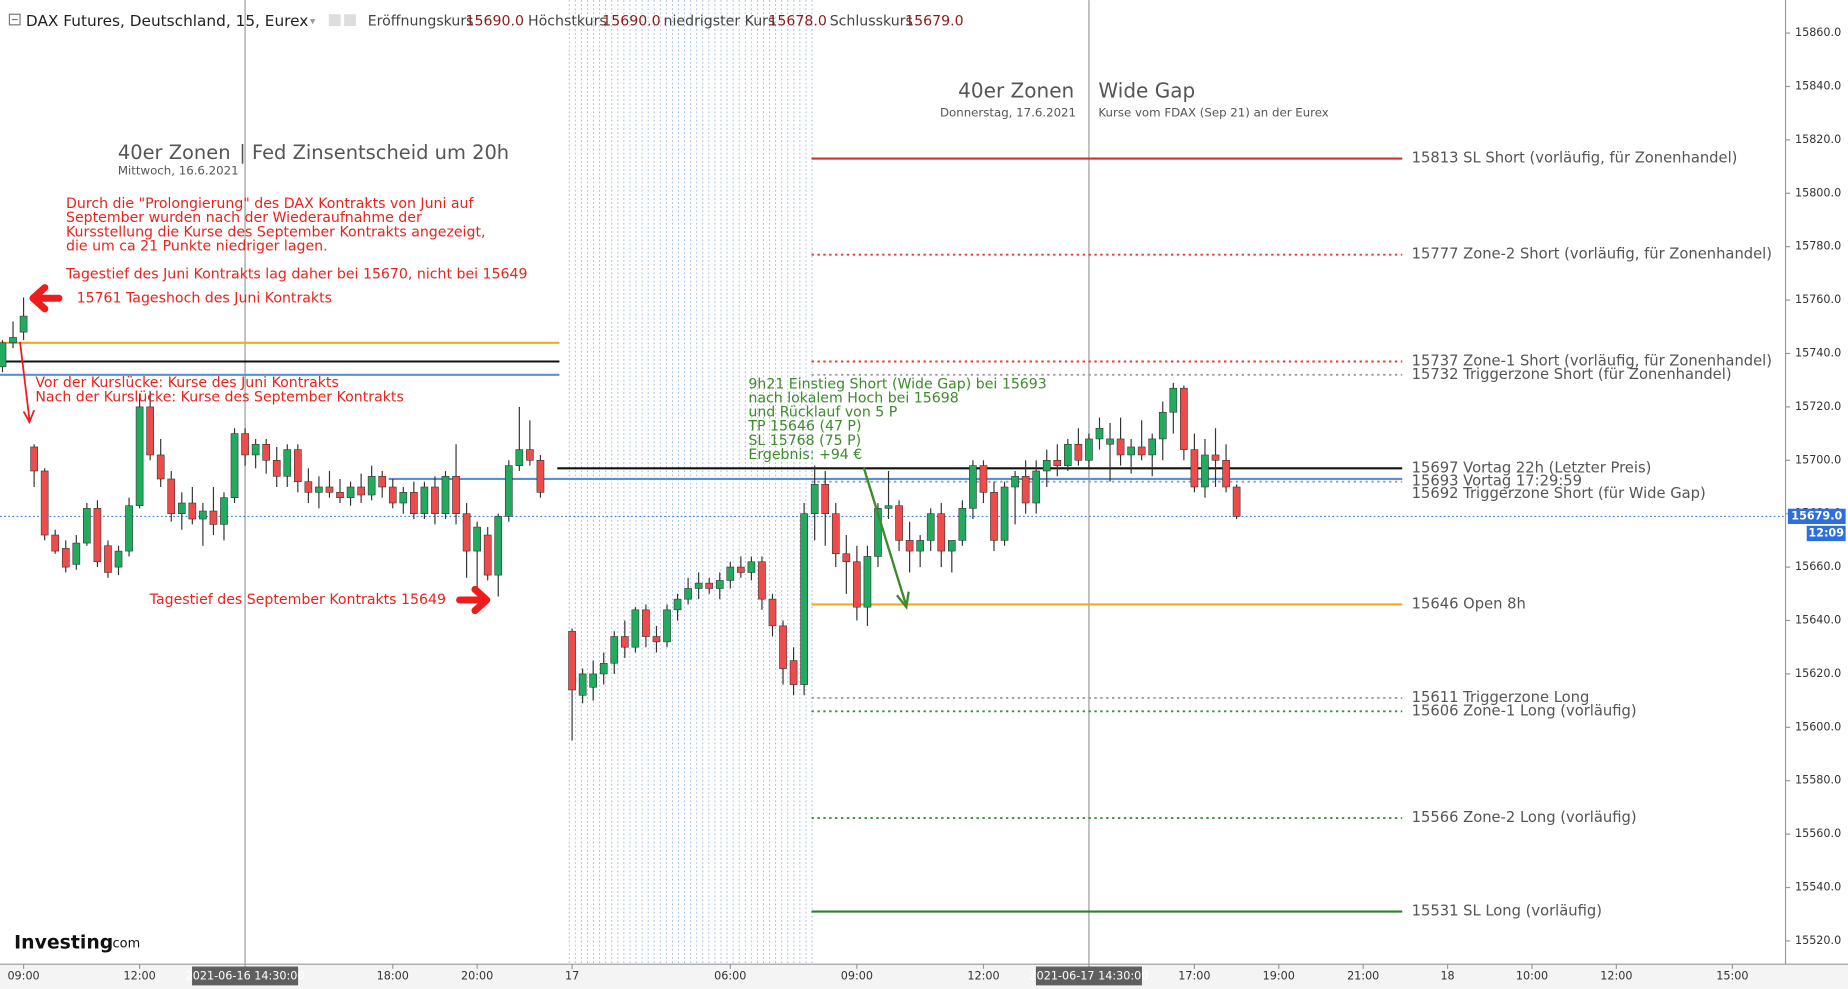 The image size is (1848, 989). What do you see at coordinates (924, 976) in the screenshot?
I see `time-axis` at bounding box center [924, 976].